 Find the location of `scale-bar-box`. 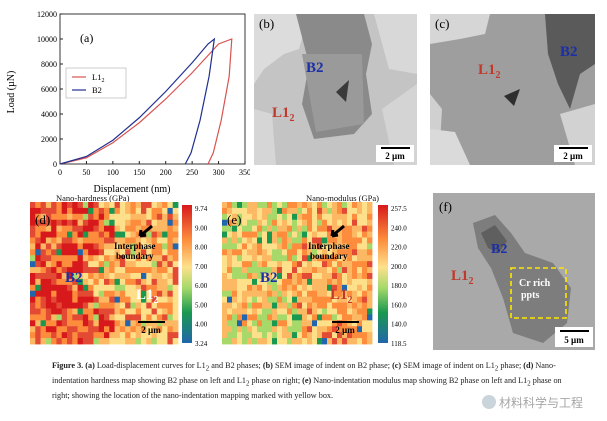

scale-bar-box is located at coordinates (573, 153).